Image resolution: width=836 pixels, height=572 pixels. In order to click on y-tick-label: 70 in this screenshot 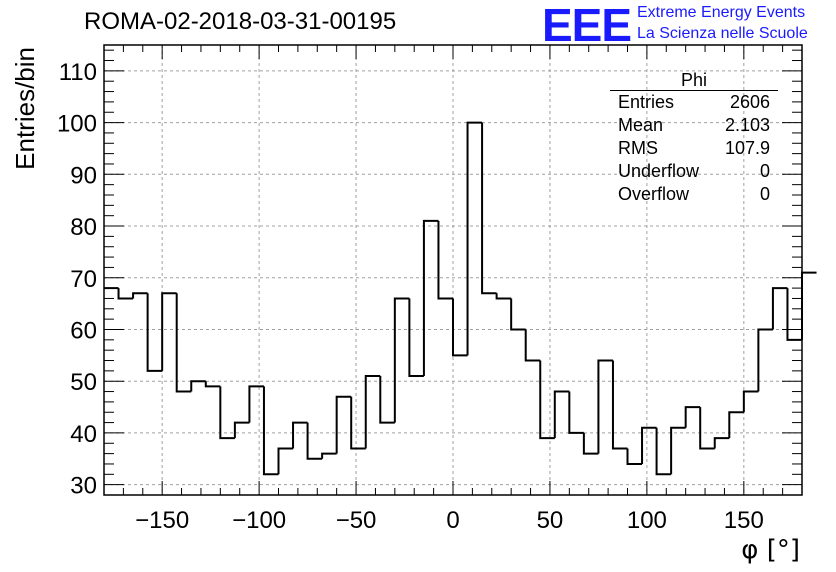, I will do `click(83, 279)`.